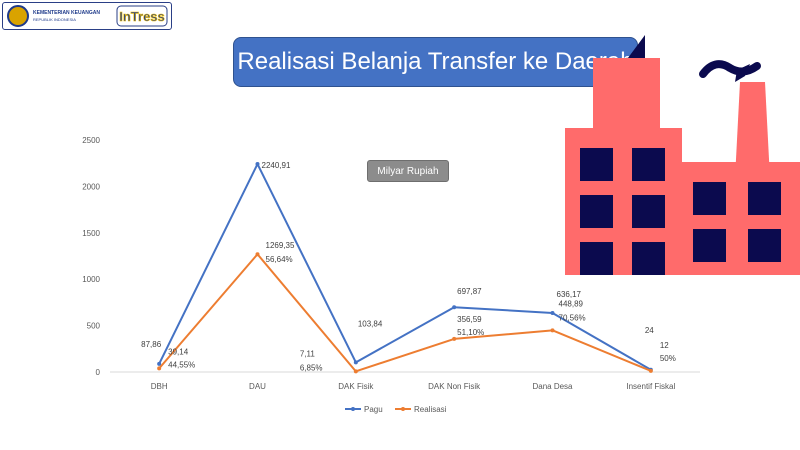  Describe the element at coordinates (668, 358) in the screenshot. I see `data-label-percent: 50%` at that location.